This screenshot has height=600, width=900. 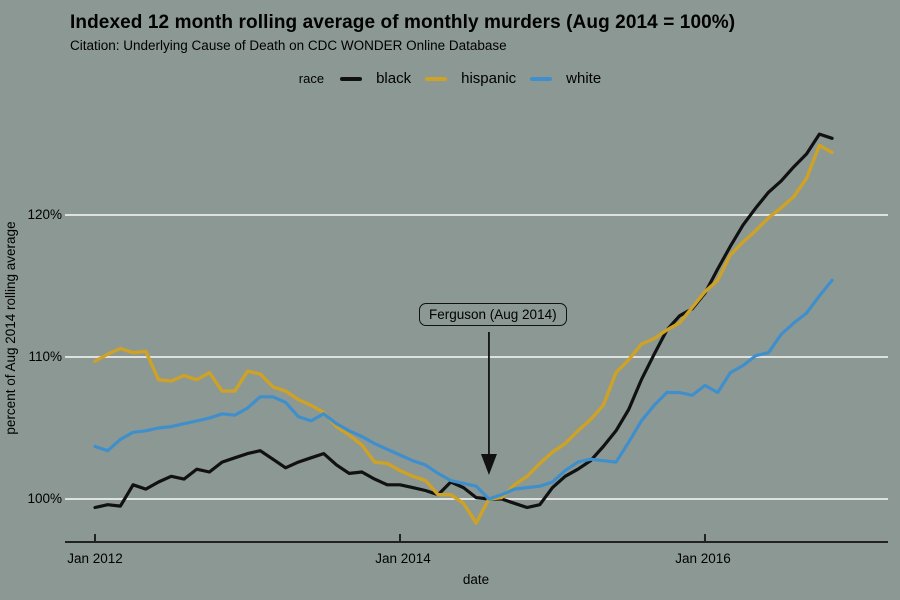 I want to click on legend-item-white: white, so click(x=584, y=78).